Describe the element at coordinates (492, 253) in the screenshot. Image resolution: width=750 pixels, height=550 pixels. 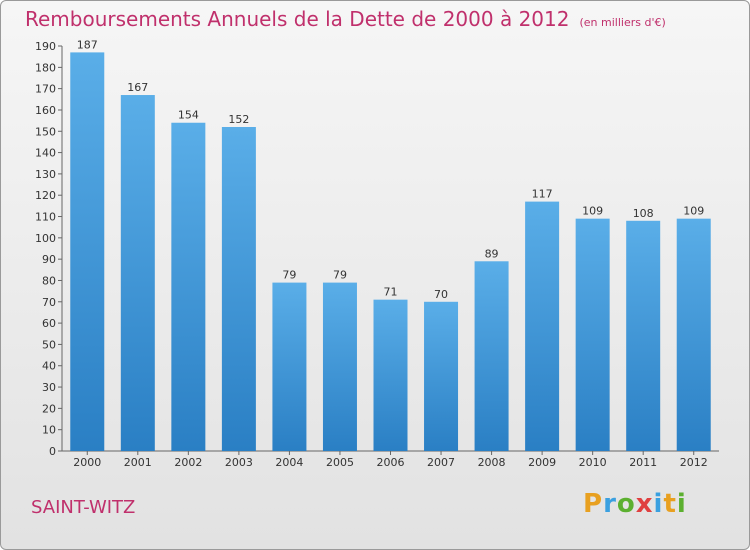
I see `bar-value-label: 89` at that location.